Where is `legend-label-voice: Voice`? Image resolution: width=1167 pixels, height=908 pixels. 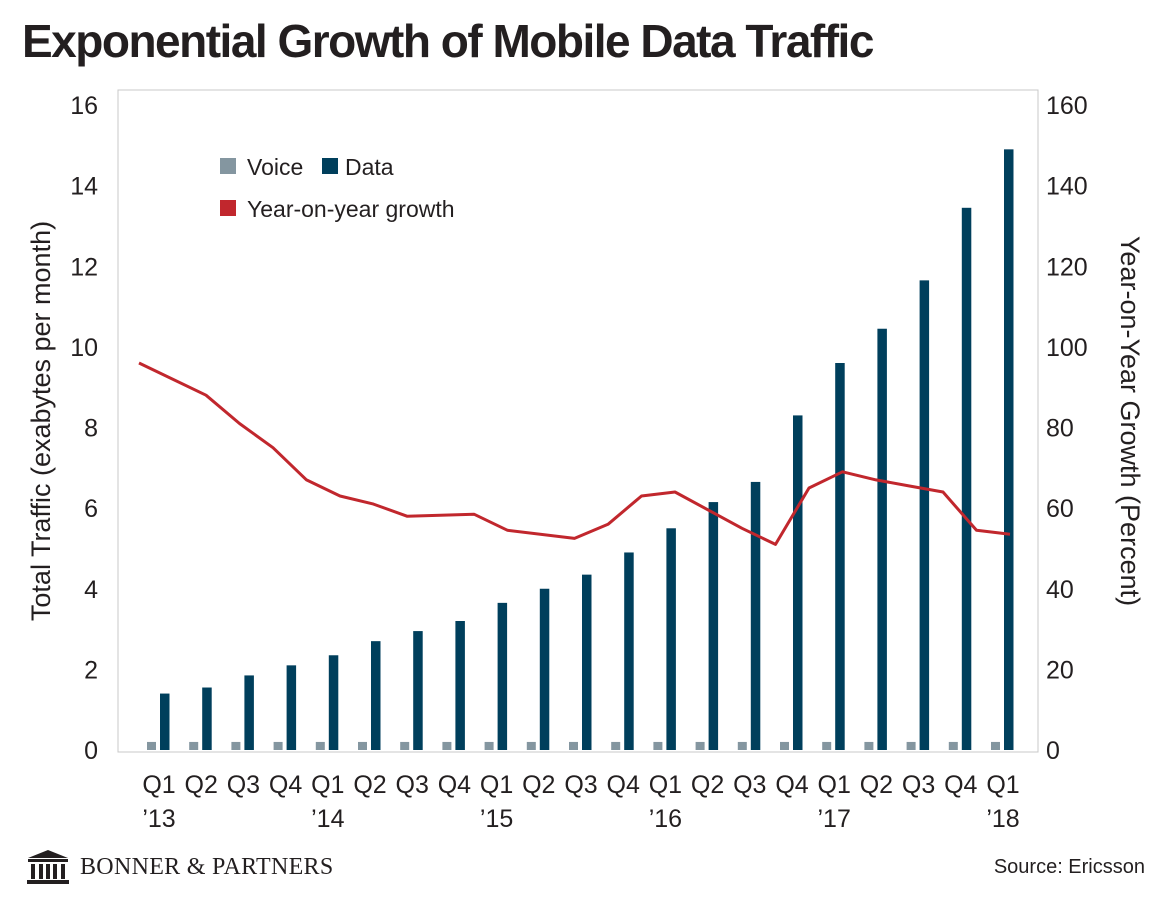 legend-label-voice: Voice is located at coordinates (275, 167).